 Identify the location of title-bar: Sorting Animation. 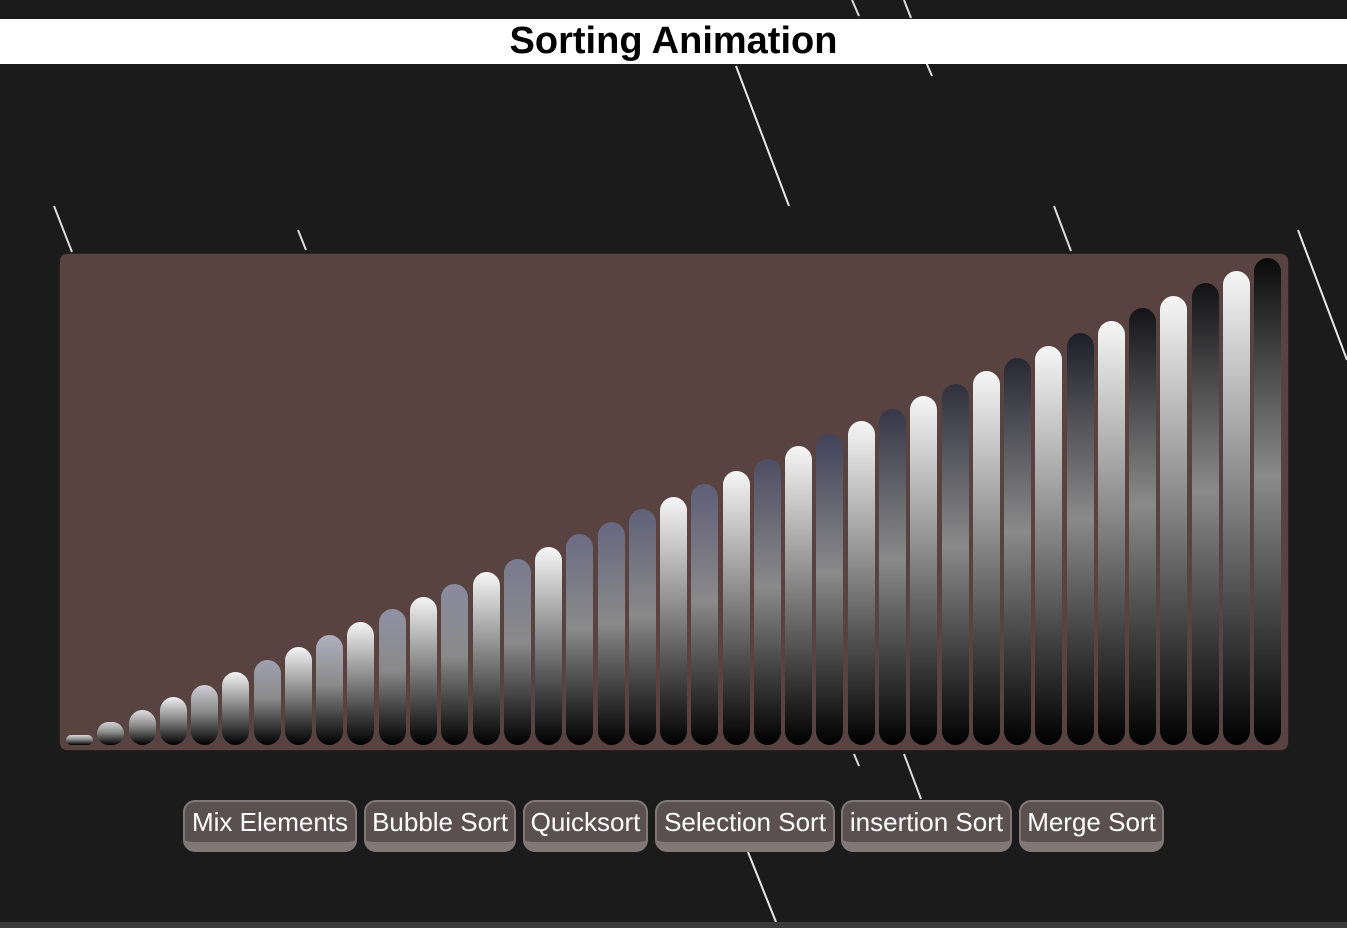
(673, 41).